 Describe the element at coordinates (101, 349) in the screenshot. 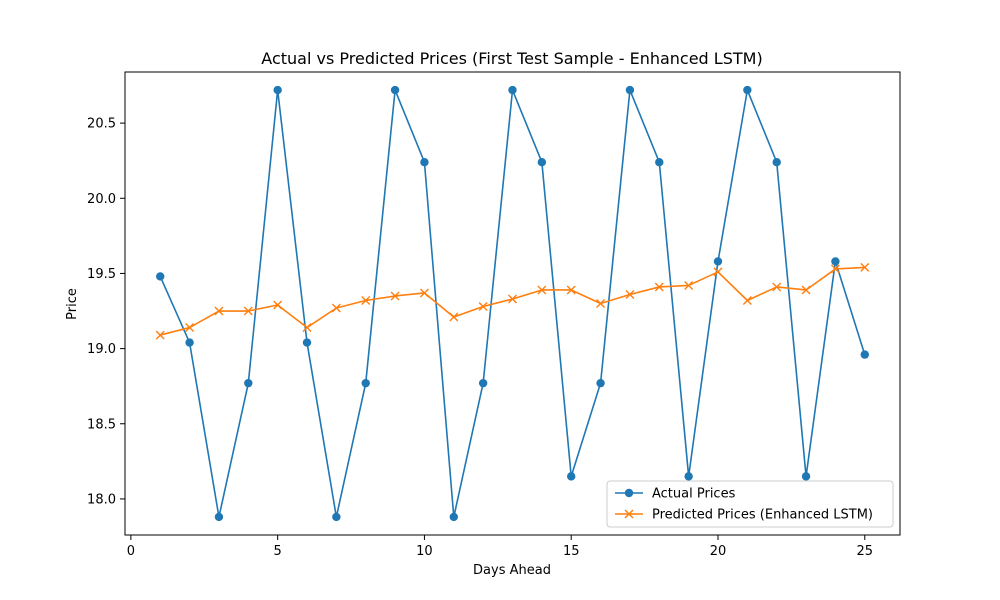

I see `y-tick-label: 19.0` at that location.